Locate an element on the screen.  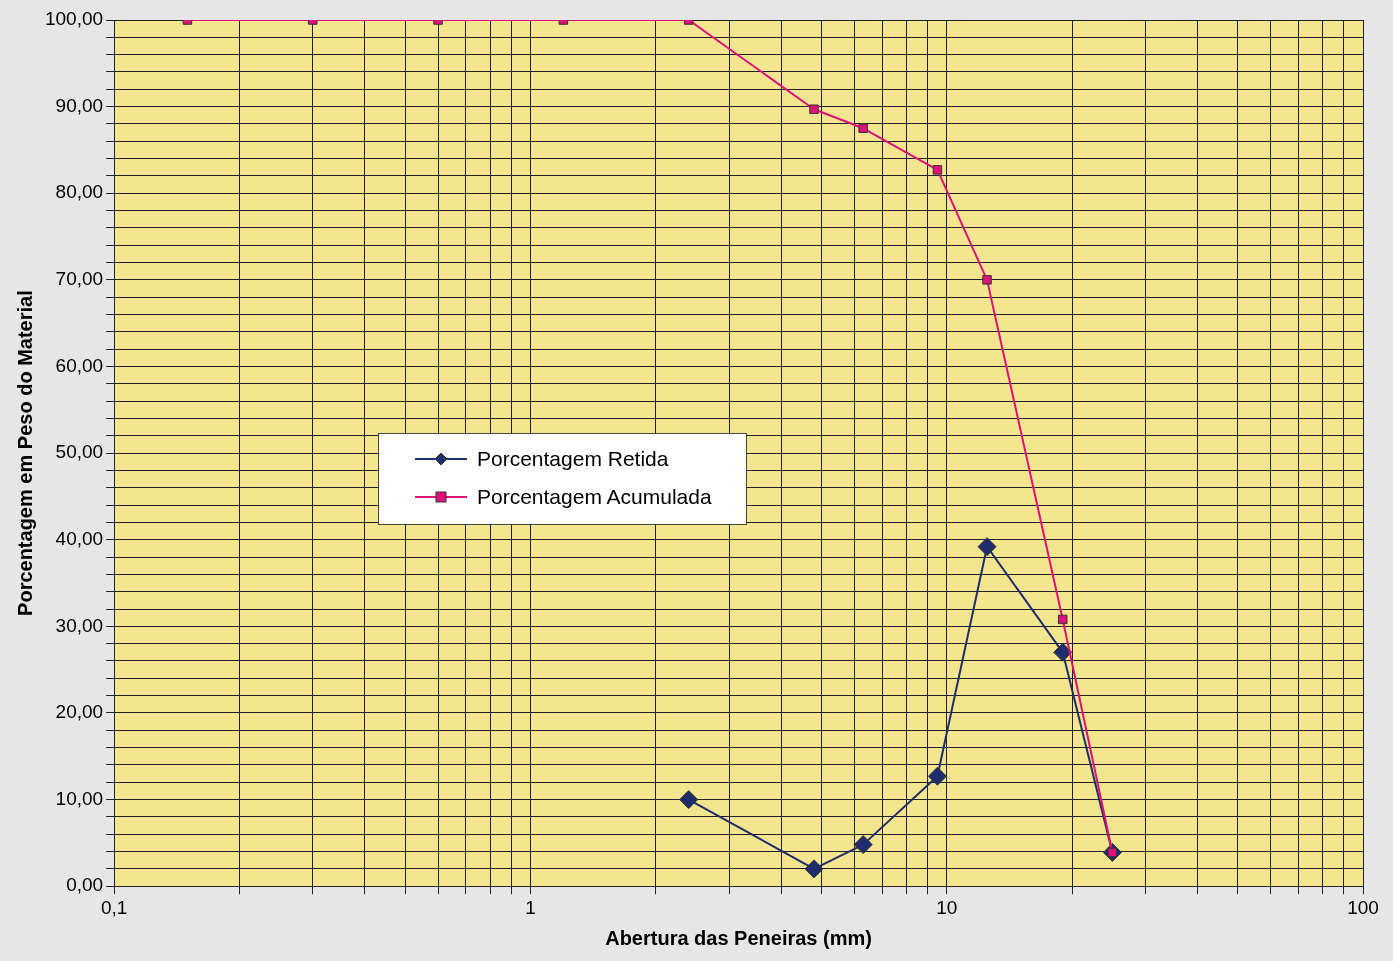
y-tick-label: 70,00 is located at coordinates (79, 279).